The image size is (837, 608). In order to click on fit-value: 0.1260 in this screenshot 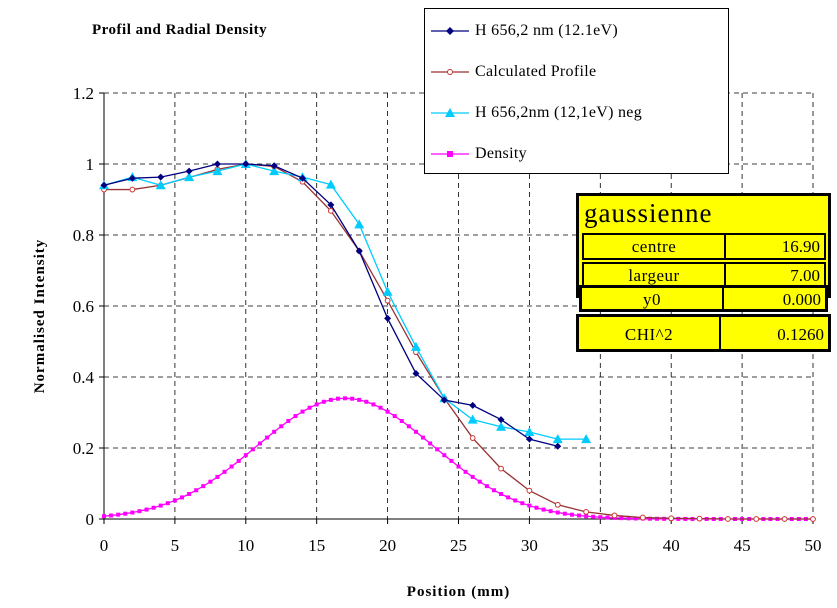, I will do `click(800, 334)`.